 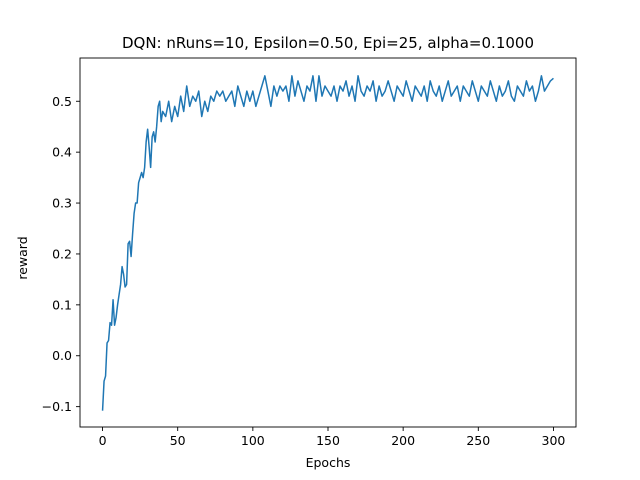 I want to click on x-tick-label: 0, so click(x=103, y=440).